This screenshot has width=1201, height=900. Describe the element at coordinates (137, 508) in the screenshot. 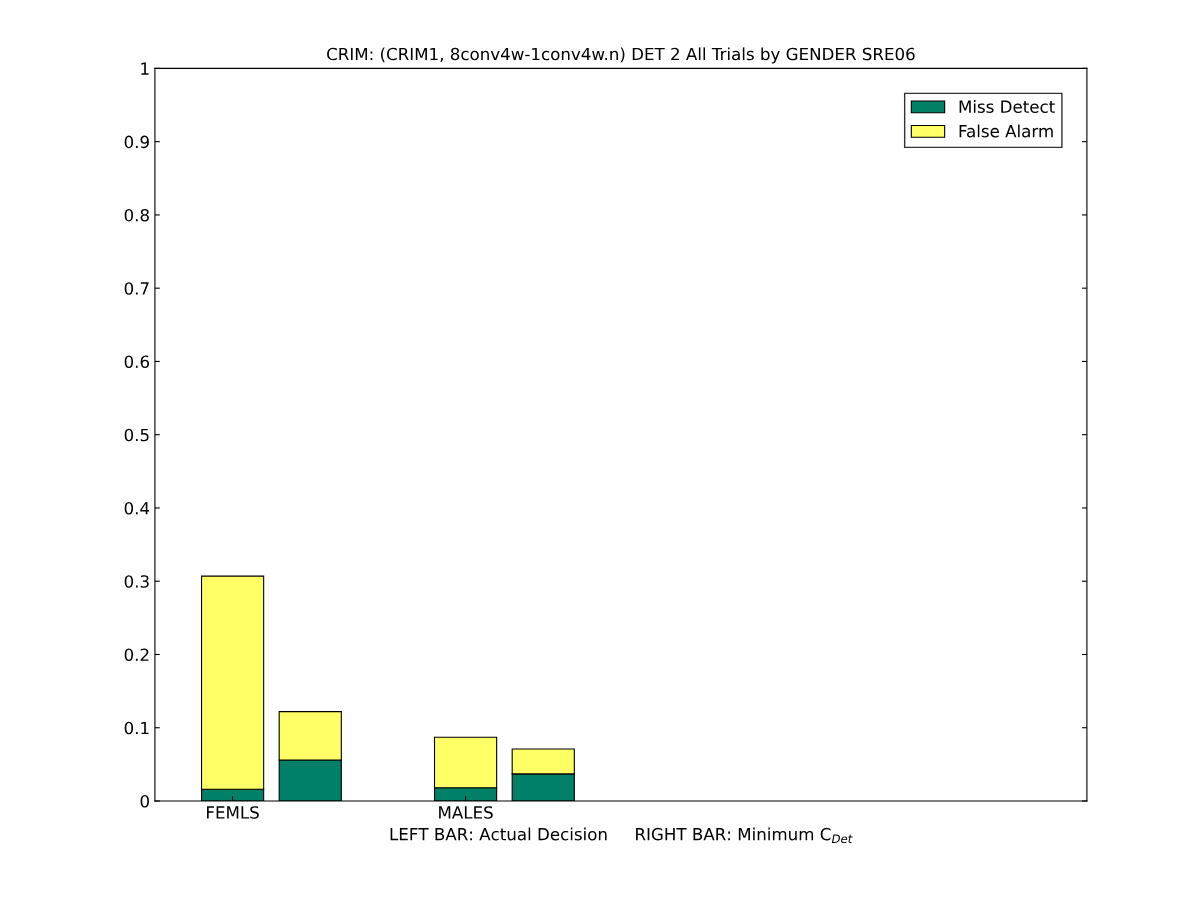

I see `y-tick-label: 0.4` at that location.